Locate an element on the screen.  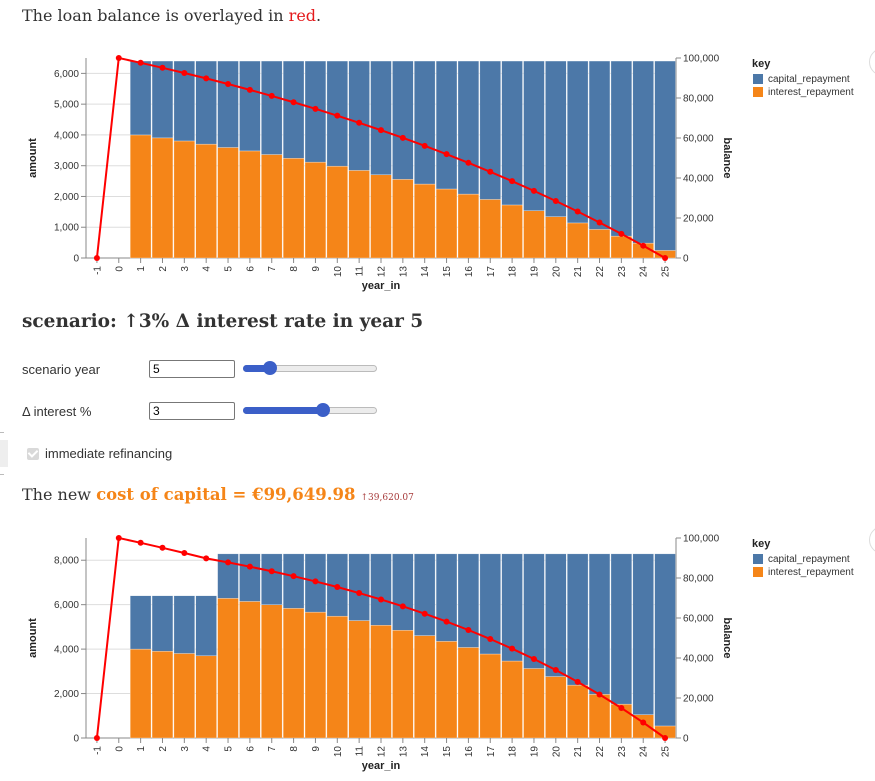
x-tick-label: 11 is located at coordinates (360, 751).